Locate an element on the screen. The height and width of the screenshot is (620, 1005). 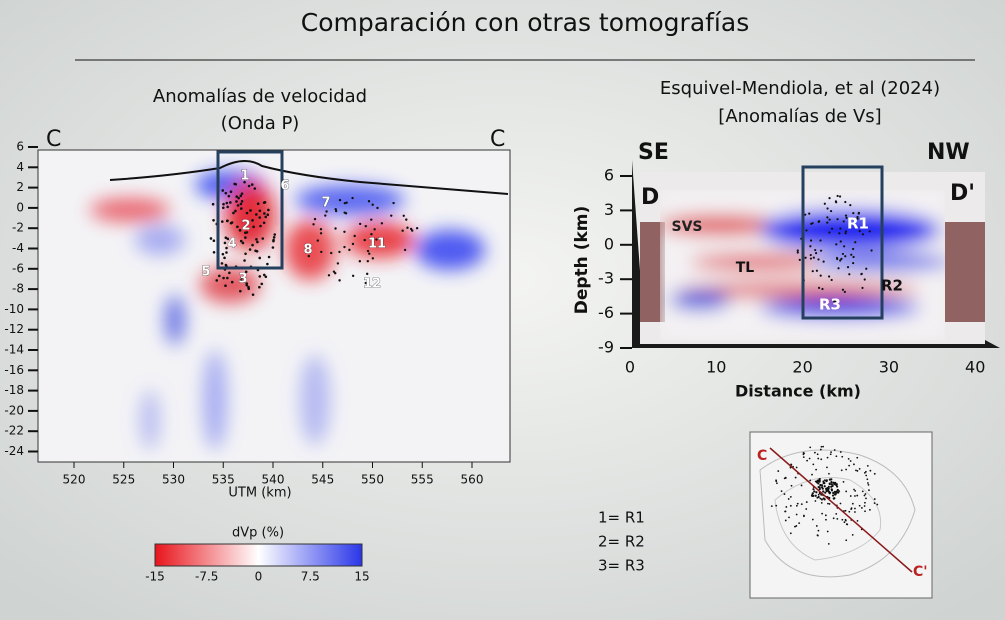
y-tick-label: -14 is located at coordinates (14, 350).